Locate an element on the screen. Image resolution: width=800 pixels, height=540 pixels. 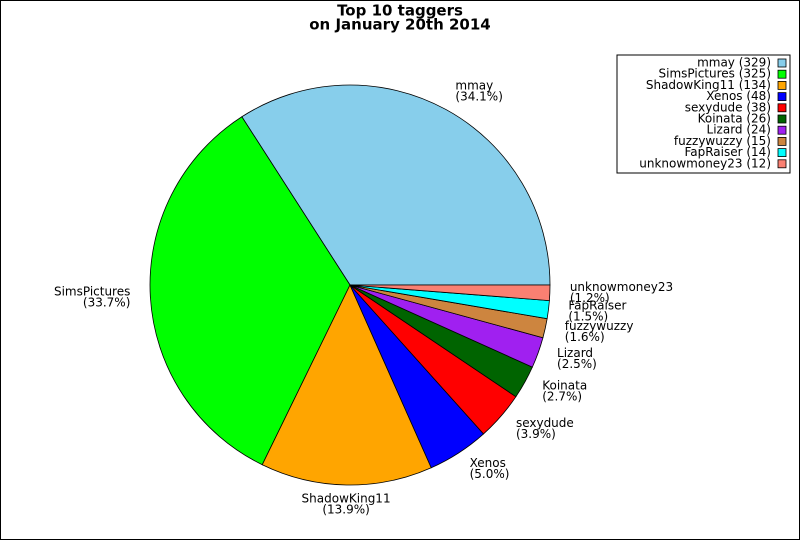
slice-percent: (1.2%) is located at coordinates (590, 298).